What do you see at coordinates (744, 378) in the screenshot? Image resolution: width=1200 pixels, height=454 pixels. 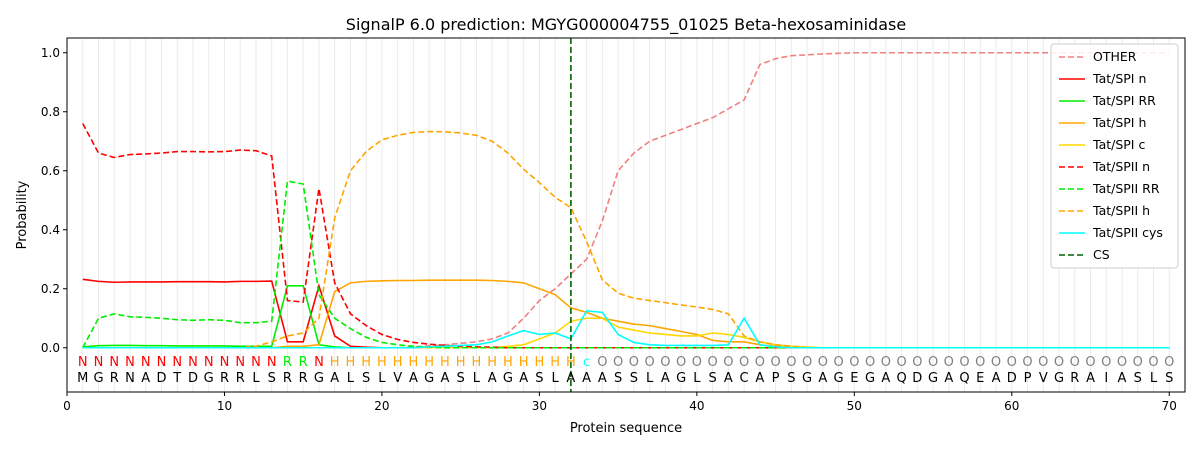 I see `residue-label: C` at bounding box center [744, 378].